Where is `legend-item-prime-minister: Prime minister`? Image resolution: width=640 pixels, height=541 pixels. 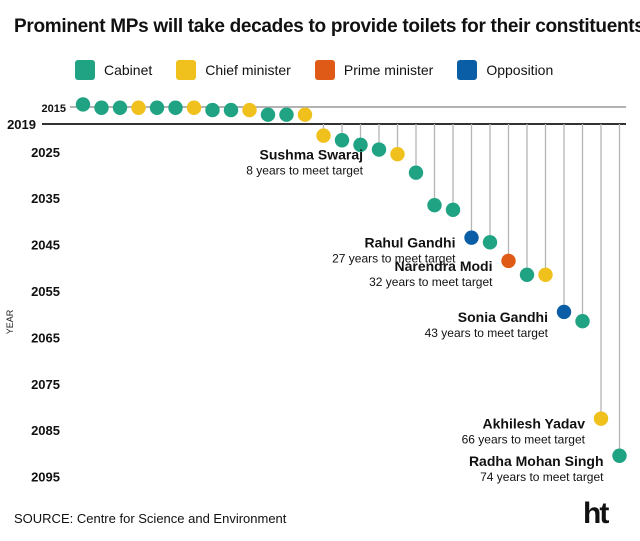 legend-item-prime-minister: Prime minister is located at coordinates (374, 70).